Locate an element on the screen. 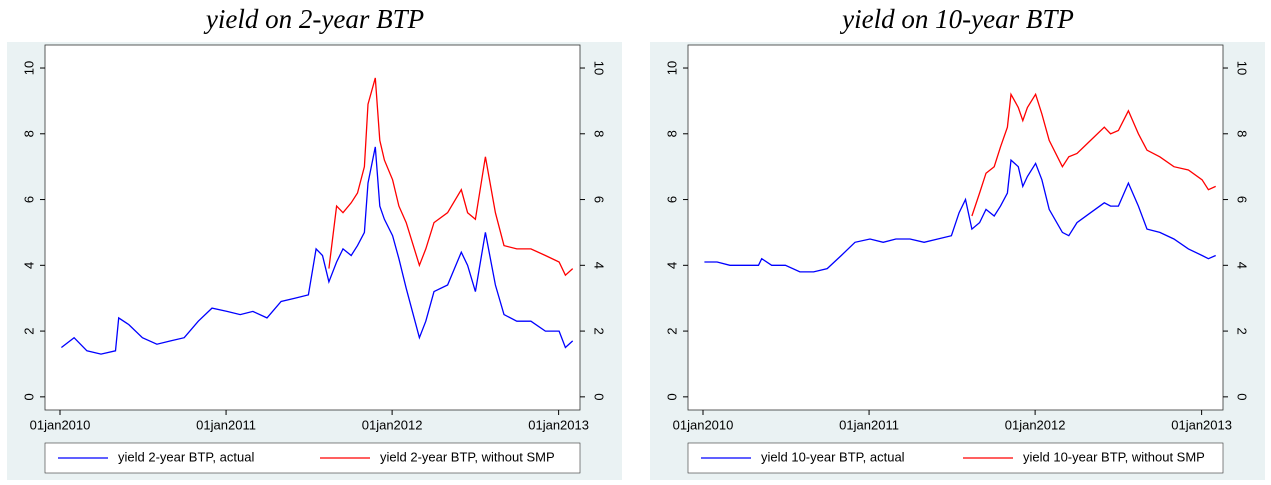 The height and width of the screenshot is (485, 1271). legend-label: yield 2-year BTP, without SMP is located at coordinates (467, 456).